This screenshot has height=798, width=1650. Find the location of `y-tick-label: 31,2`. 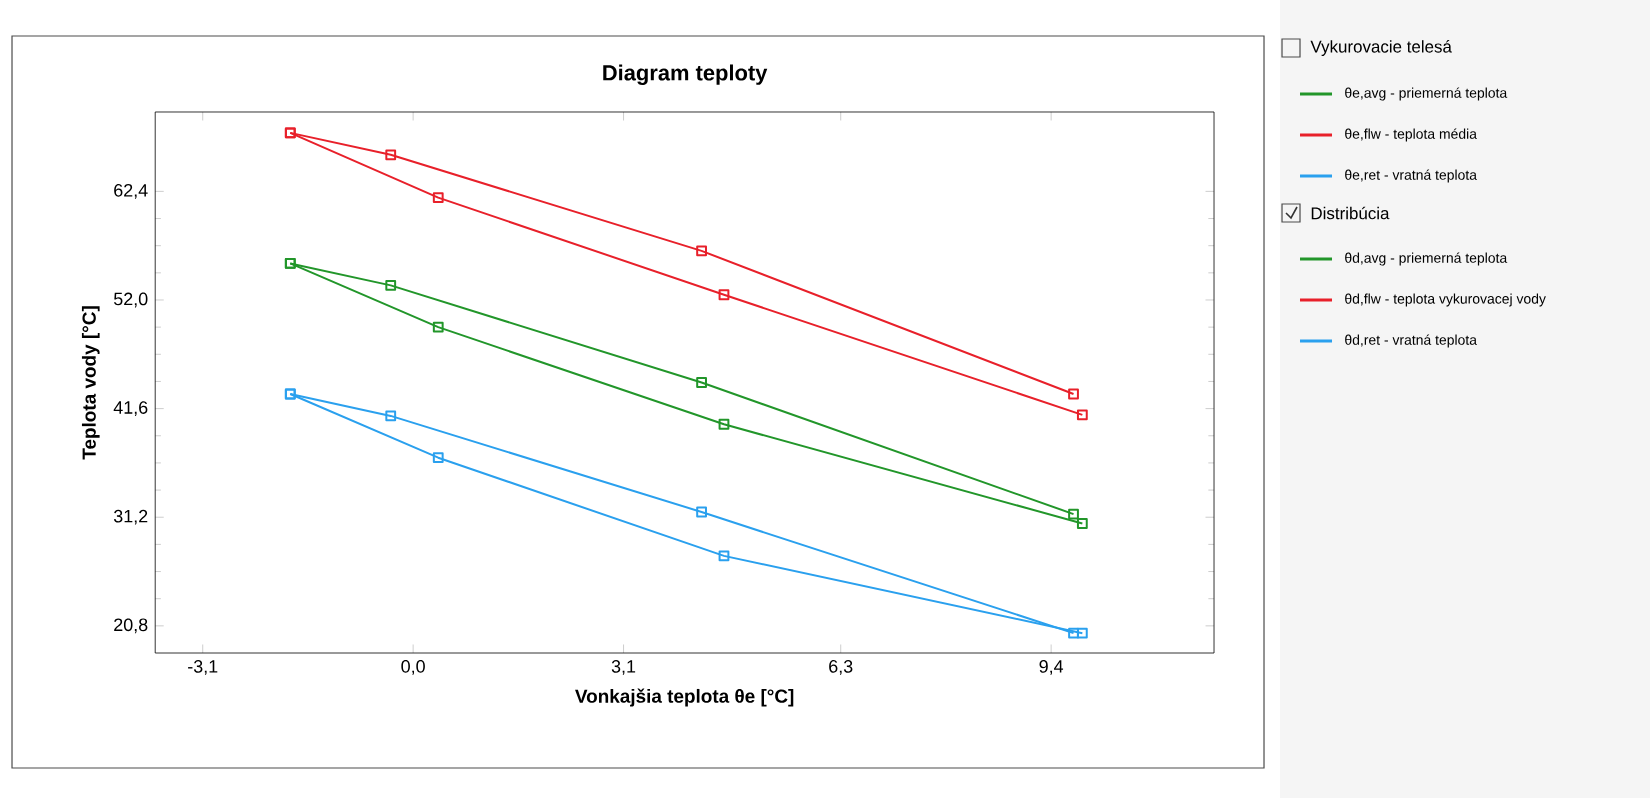

y-tick-label: 31,2 is located at coordinates (130, 517).